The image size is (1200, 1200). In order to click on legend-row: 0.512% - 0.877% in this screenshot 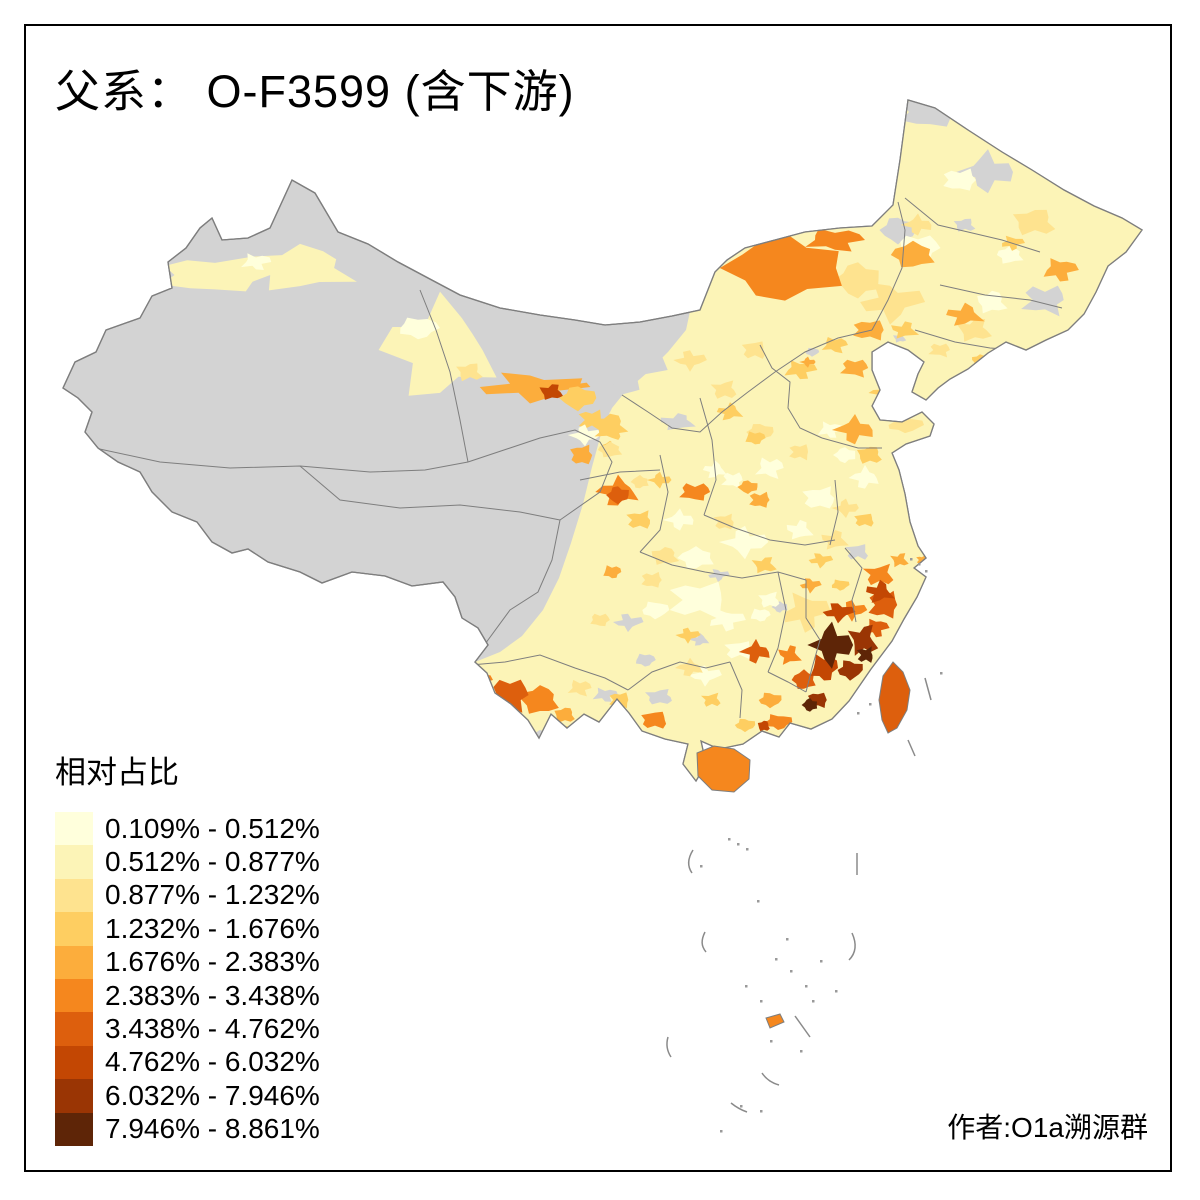, I will do `click(187, 862)`.